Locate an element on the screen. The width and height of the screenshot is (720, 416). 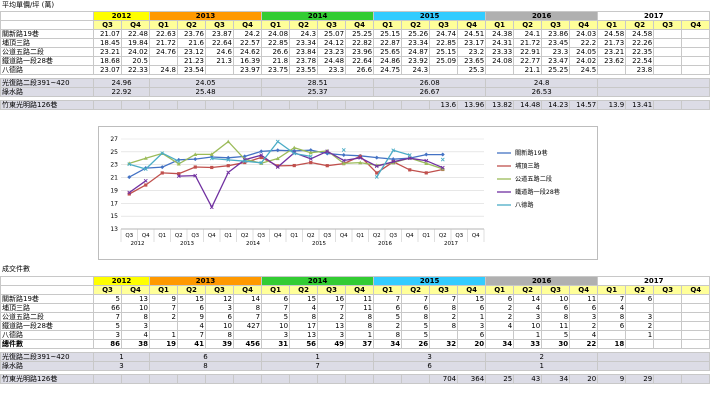
data-cell: 21.3 is located at coordinates (220, 61).